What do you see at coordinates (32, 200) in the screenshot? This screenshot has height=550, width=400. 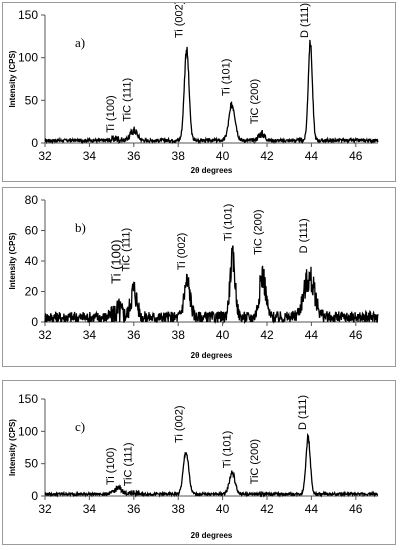 I see `y-tick-label: 80` at bounding box center [32, 200].